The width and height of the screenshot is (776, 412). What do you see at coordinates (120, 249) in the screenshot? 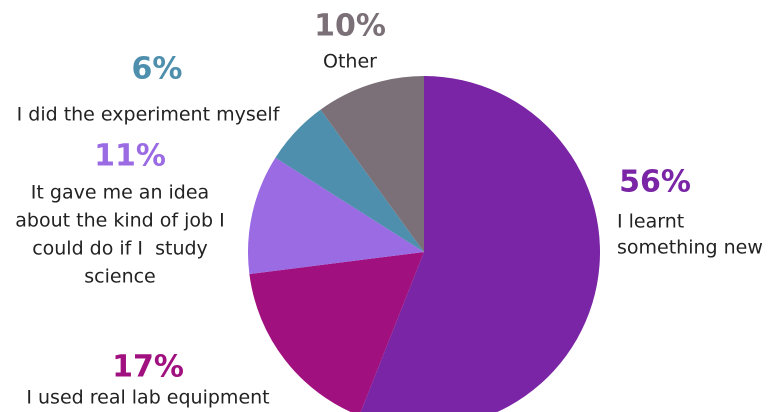
I see `category-label: could do if I study` at bounding box center [120, 249].